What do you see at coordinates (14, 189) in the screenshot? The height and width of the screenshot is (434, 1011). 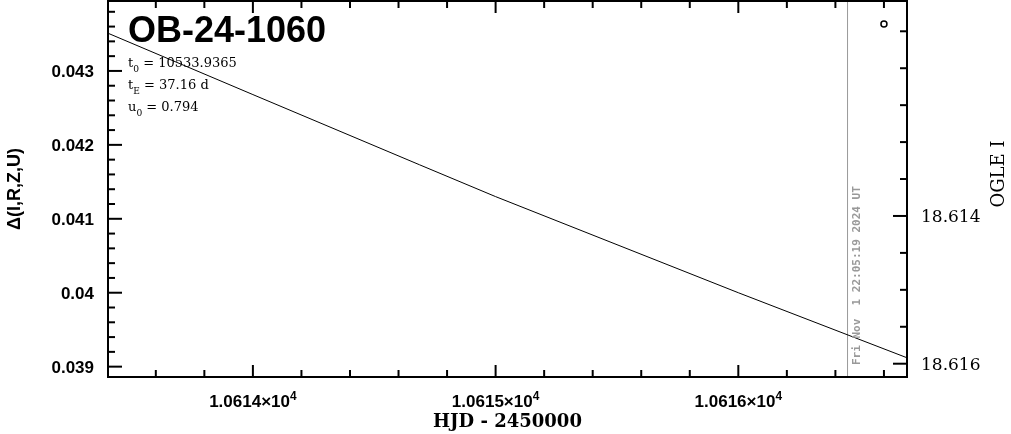 I see `y-axis-title: Δ(I,R,Z,U)` at bounding box center [14, 189].